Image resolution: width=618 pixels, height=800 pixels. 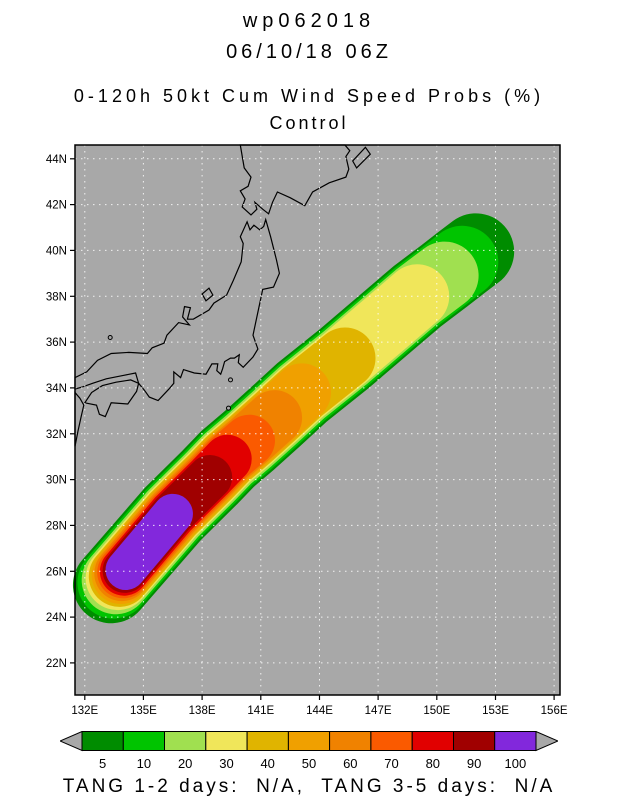 What do you see at coordinates (378, 711) in the screenshot?
I see `x-tick-label: 147E` at bounding box center [378, 711].